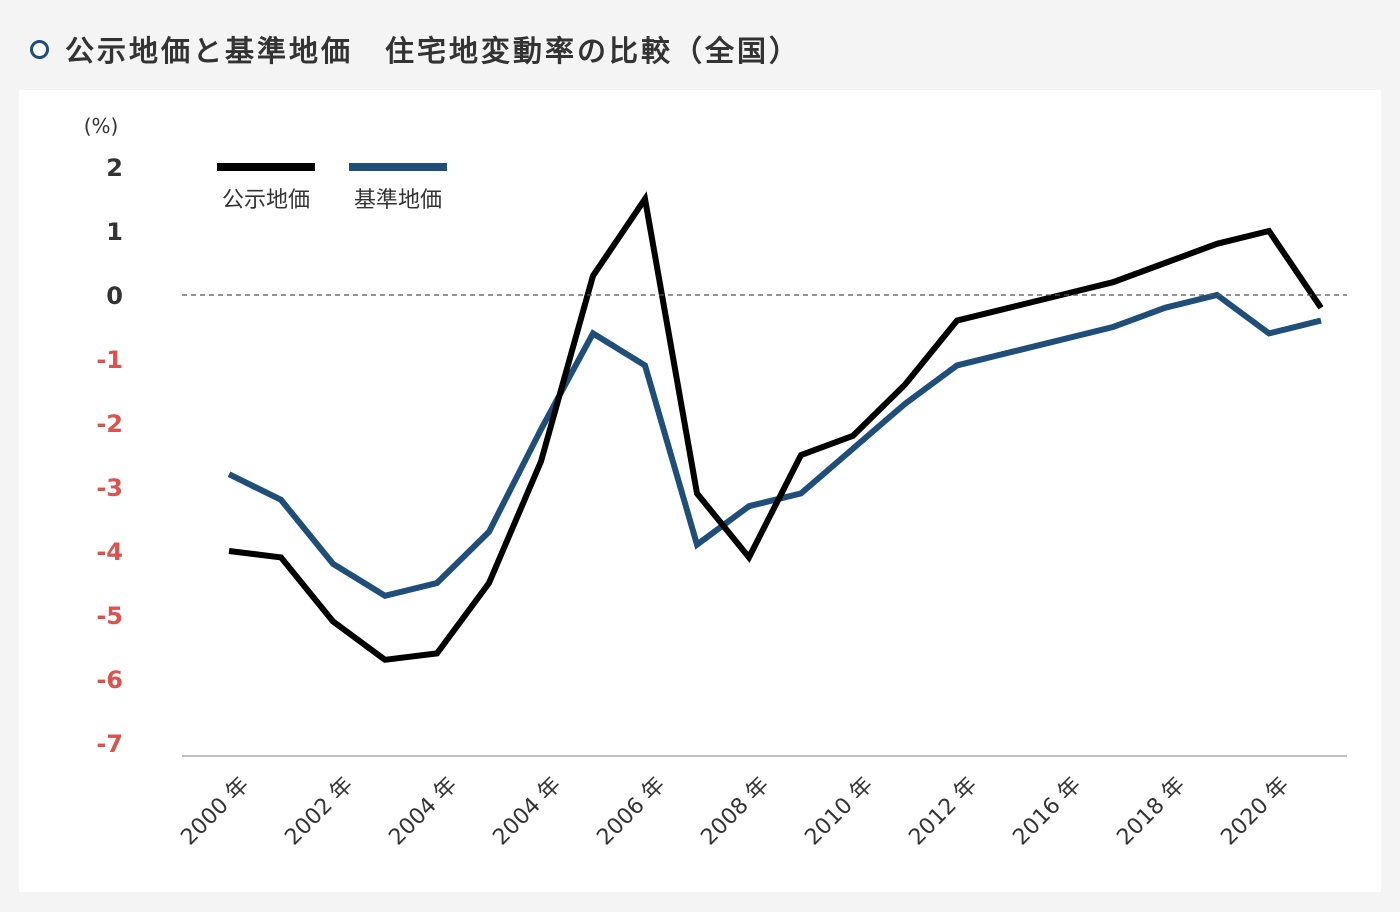 Image resolution: width=1400 pixels, height=912 pixels. I want to click on y-tick-label: -1, so click(109, 360).